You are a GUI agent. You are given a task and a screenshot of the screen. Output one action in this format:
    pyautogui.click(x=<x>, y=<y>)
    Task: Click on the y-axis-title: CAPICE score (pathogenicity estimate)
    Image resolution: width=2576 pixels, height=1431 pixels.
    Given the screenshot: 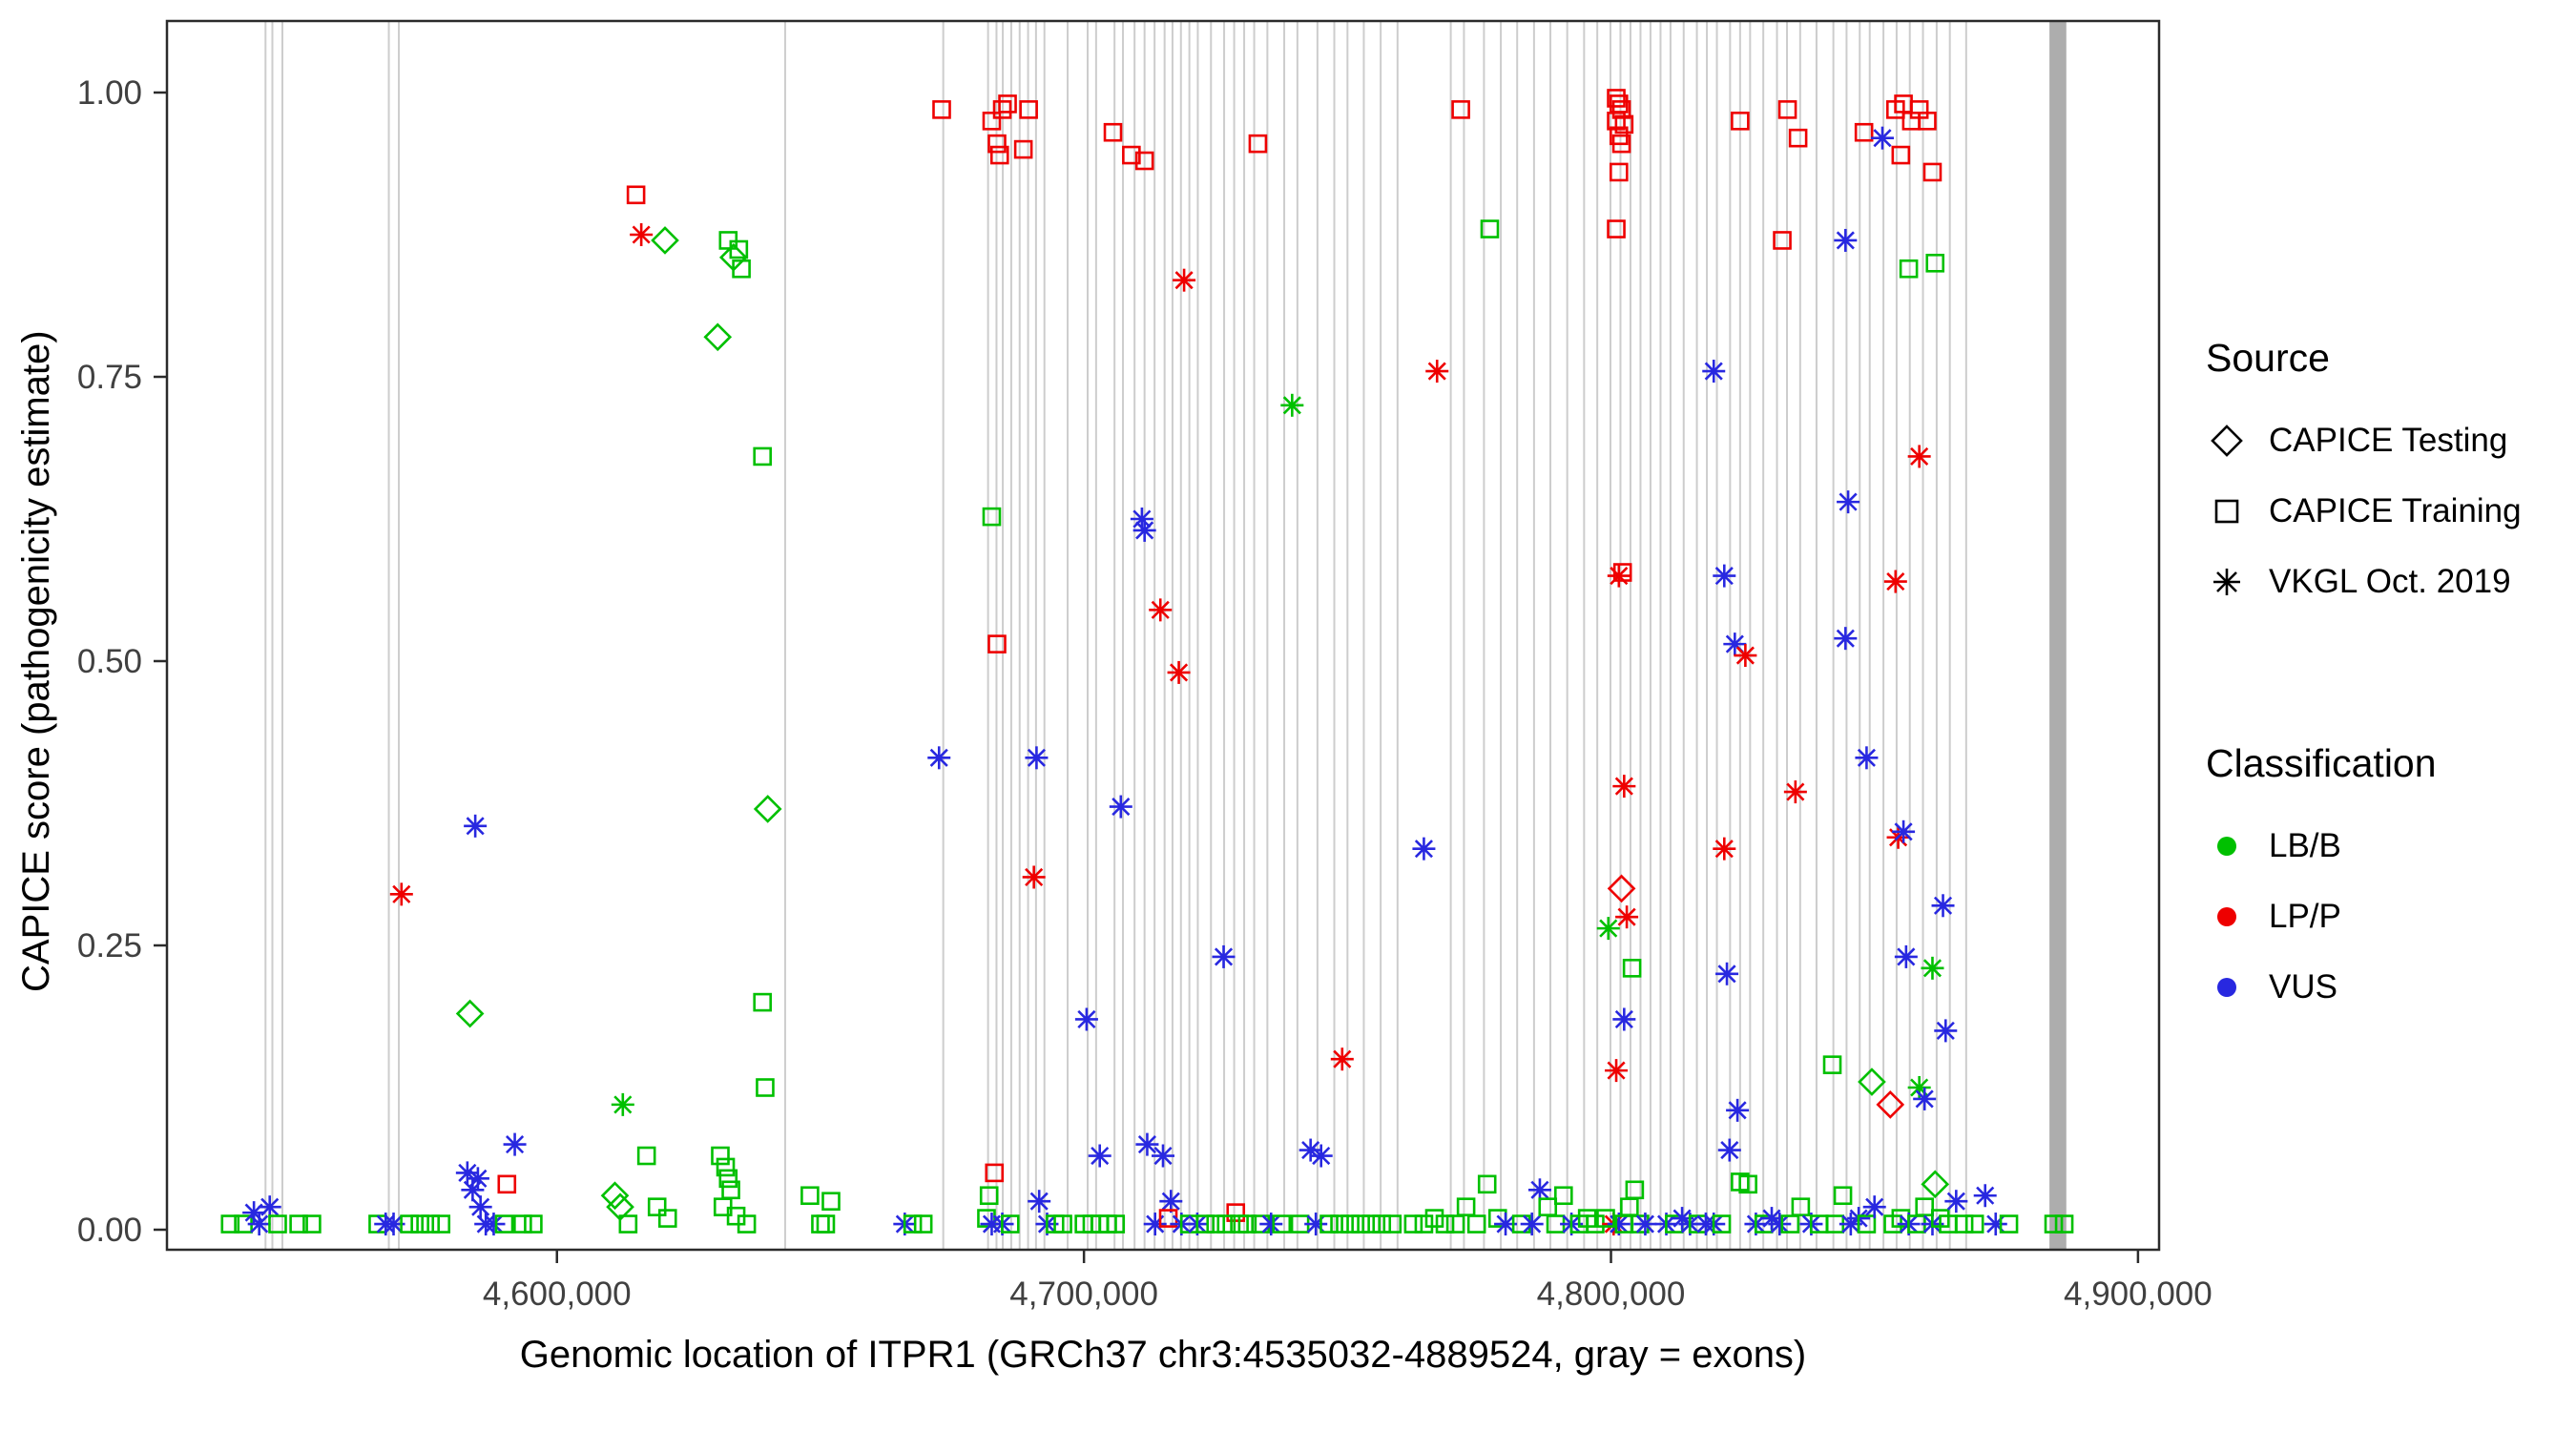 What is the action you would take?
    pyautogui.click(x=36, y=661)
    